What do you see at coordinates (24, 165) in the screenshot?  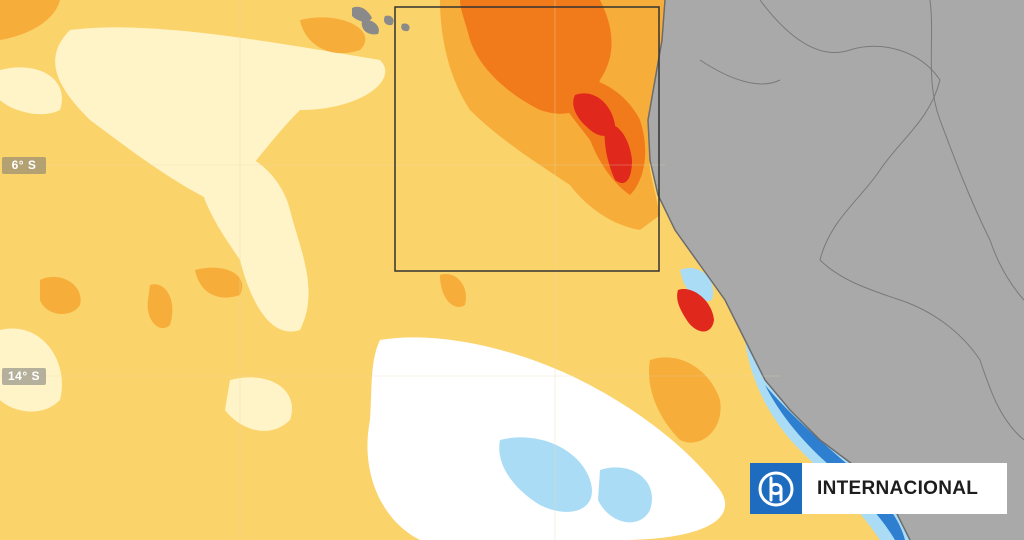 I see `latitude-label-6s: 6° S` at bounding box center [24, 165].